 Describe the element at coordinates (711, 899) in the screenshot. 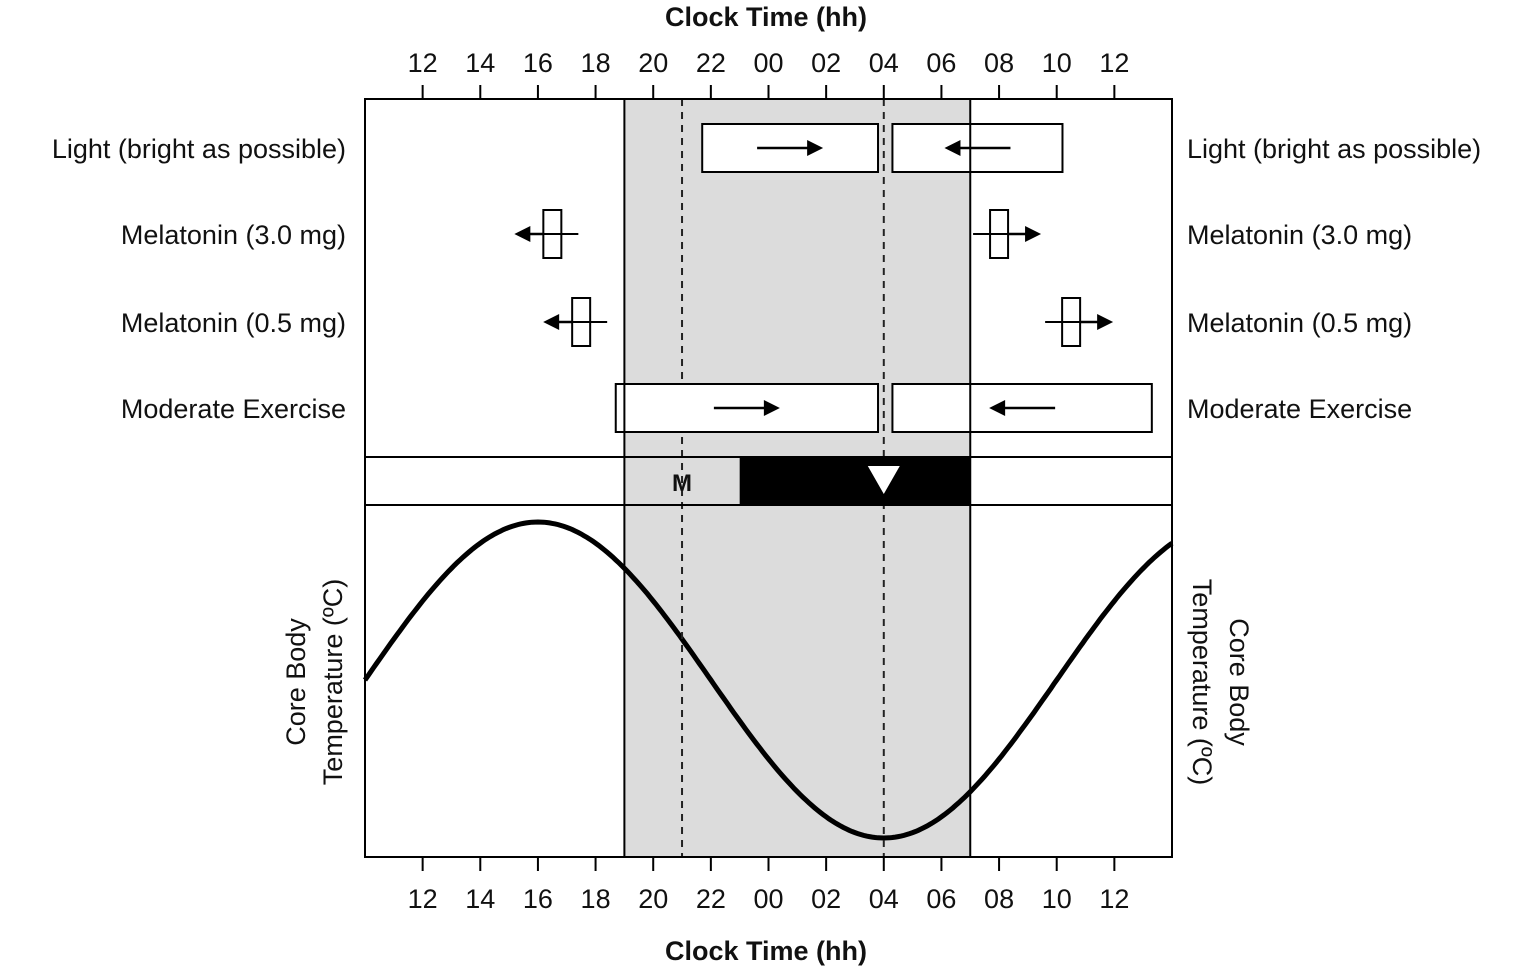

I see `bottom-tick-label-5: 22` at that location.